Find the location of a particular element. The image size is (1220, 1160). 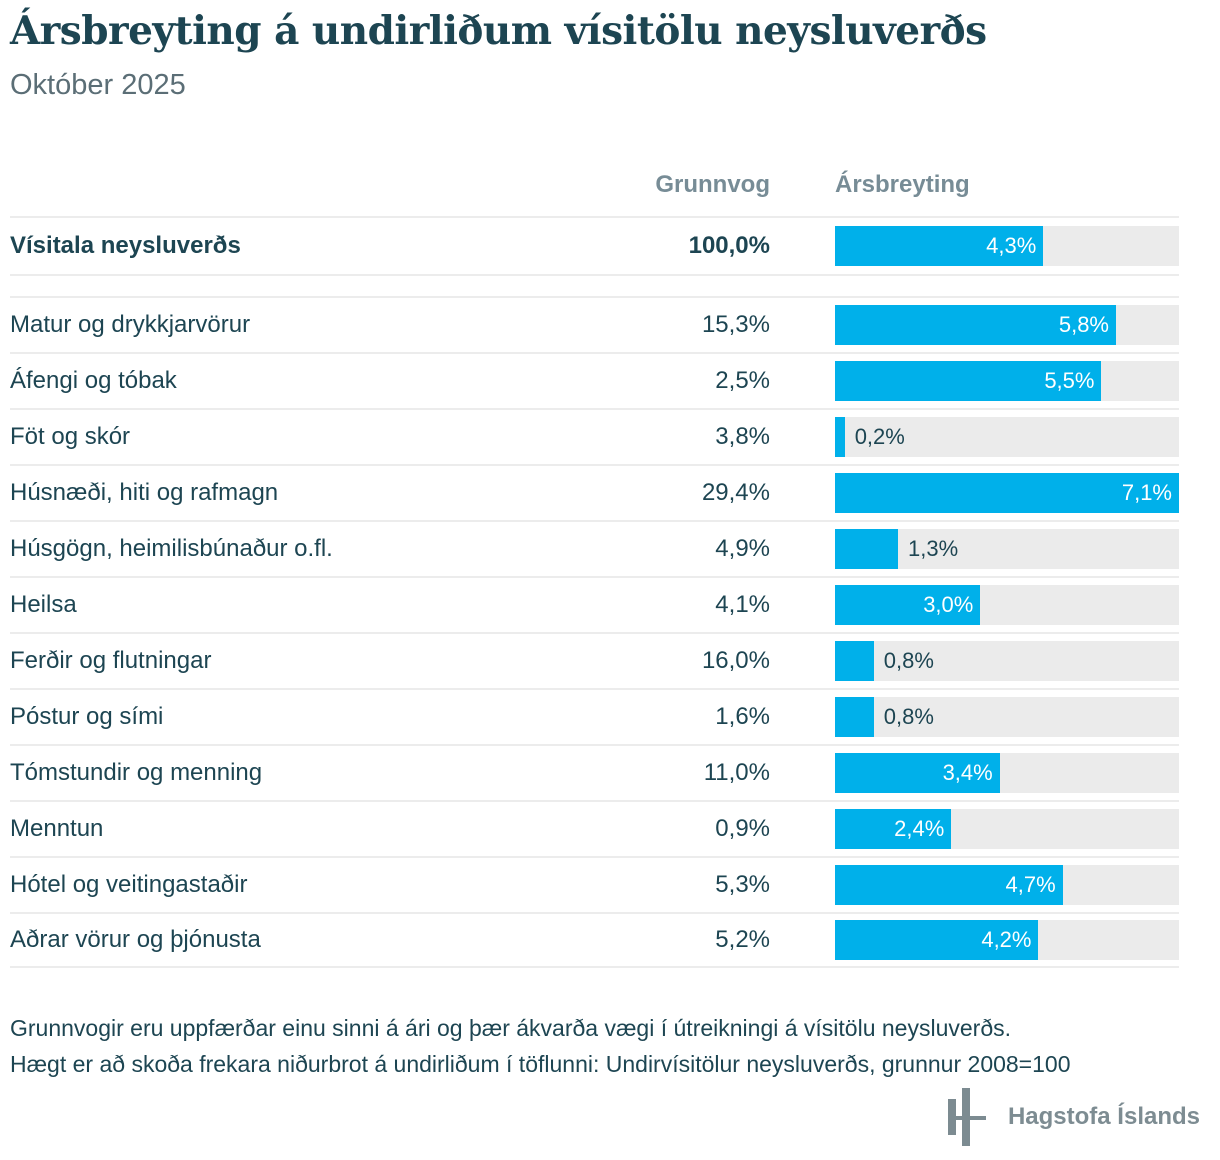

bar-cell: 3,4% is located at coordinates (974, 773).